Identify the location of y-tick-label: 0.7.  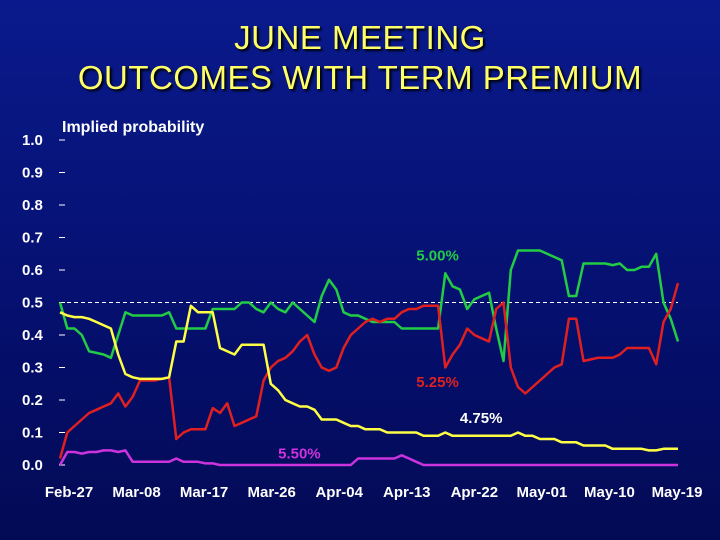
(32, 238).